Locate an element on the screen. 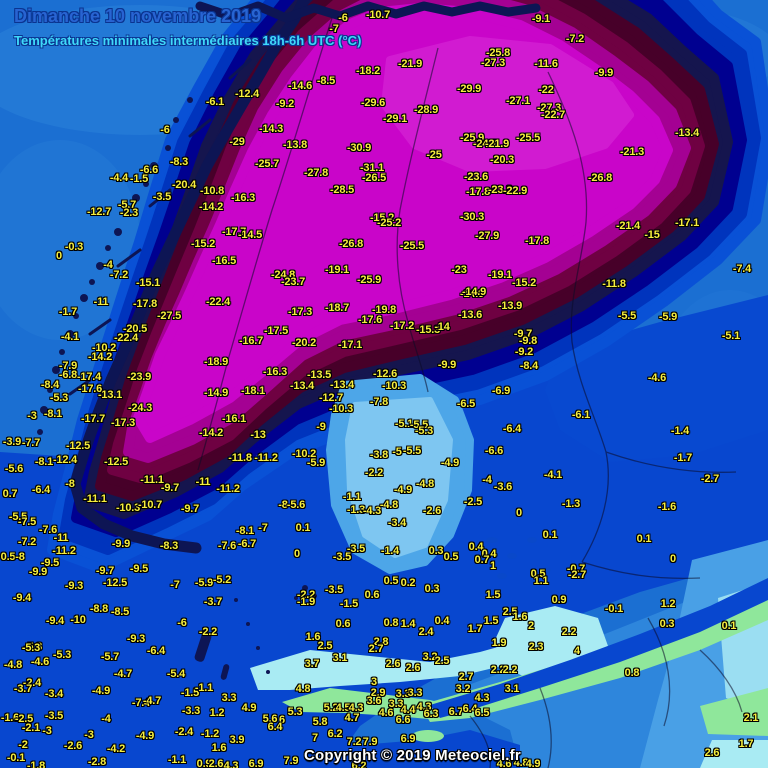 The image size is (768, 768). temp-label: -7.4 is located at coordinates (742, 269).